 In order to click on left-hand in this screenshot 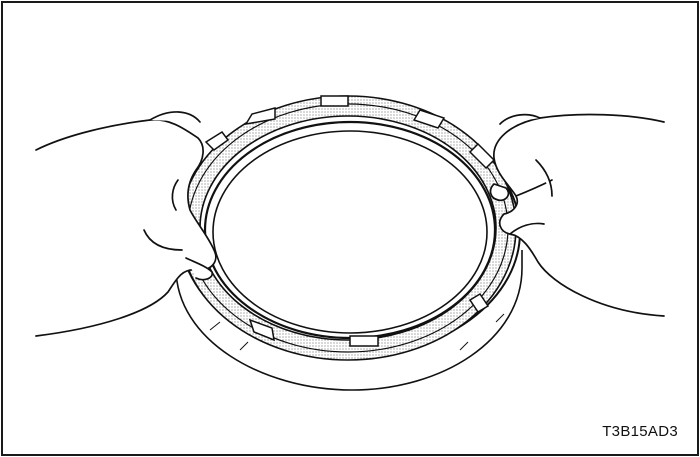, I will do `click(126, 224)`.